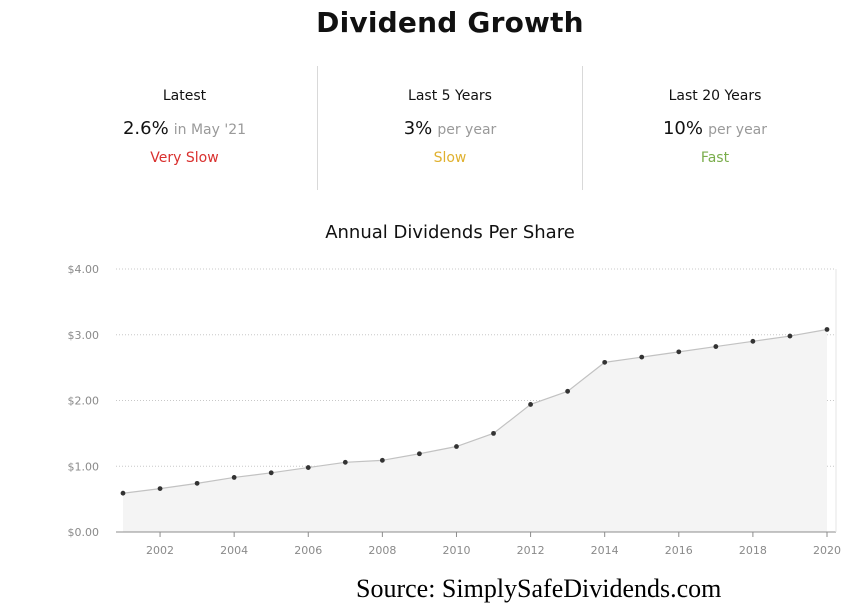 The image size is (847, 610). Describe the element at coordinates (682, 128) in the screenshot. I see `stat-value: 10%` at that location.